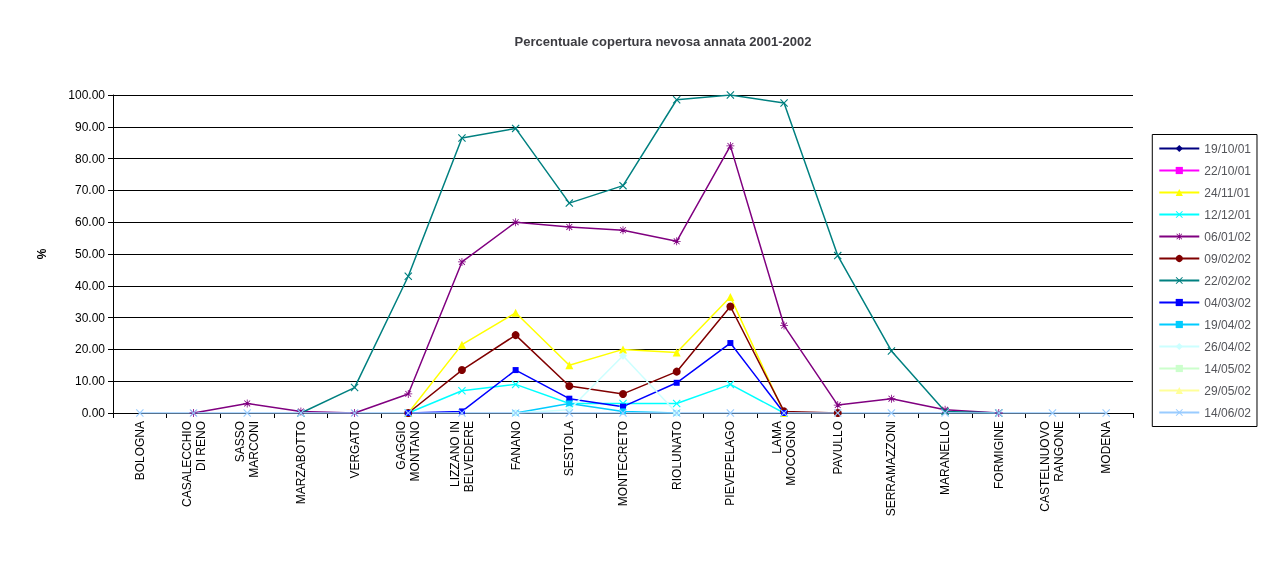  I want to click on x-tick-label: LIZZANO IN BELVEDERE, so click(461, 457).